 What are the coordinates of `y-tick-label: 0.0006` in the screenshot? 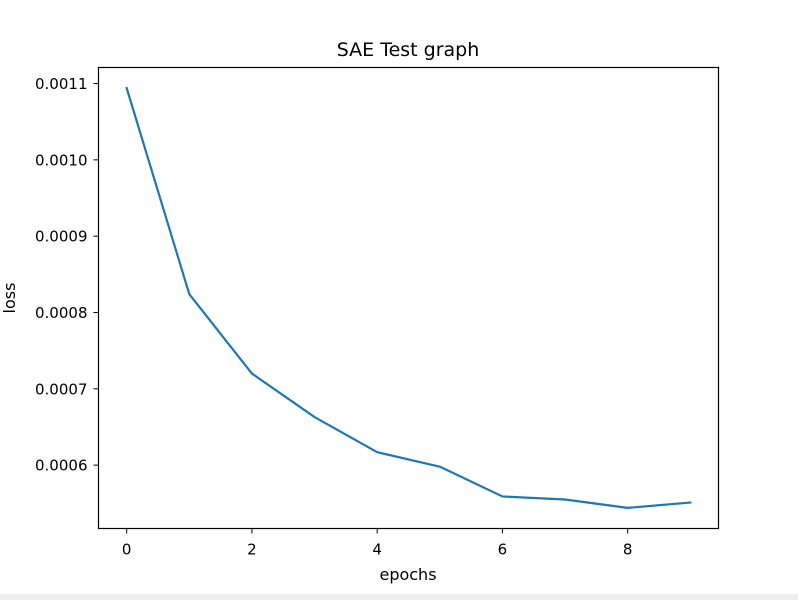 It's located at (61, 466).